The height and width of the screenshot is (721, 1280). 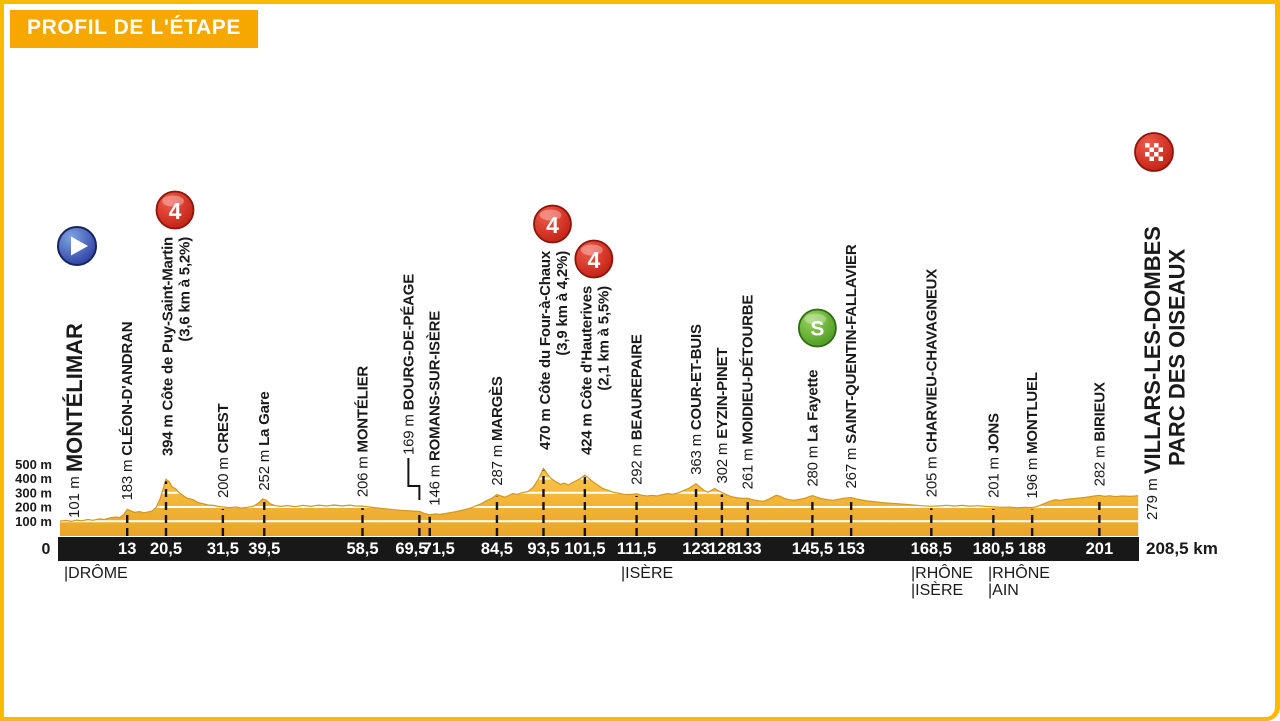 I want to click on axis-tick-label: 123, so click(x=696, y=549).